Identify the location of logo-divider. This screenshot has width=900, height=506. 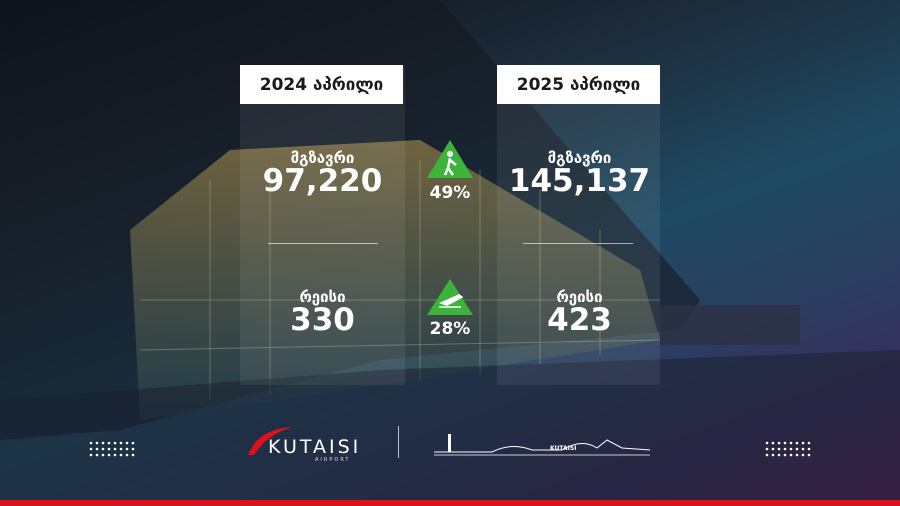
(398, 442).